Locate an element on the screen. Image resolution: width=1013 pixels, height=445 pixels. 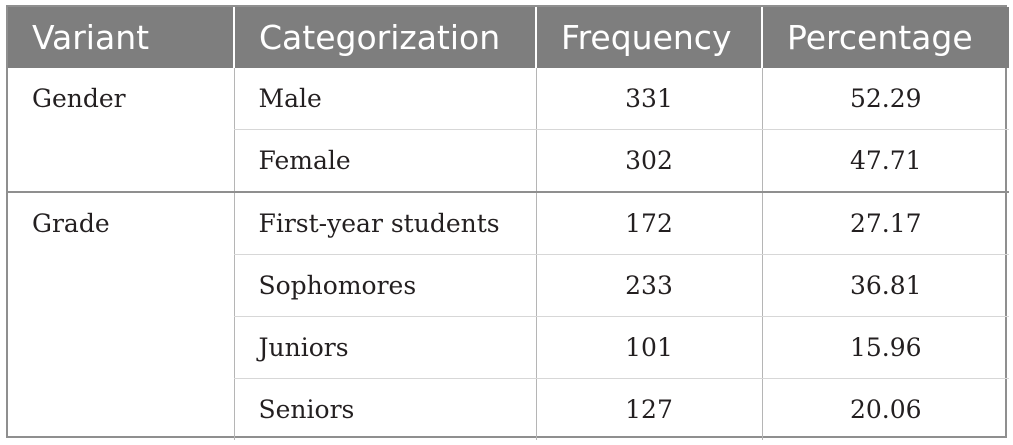
frequency-cell: 101 is located at coordinates (648, 347).